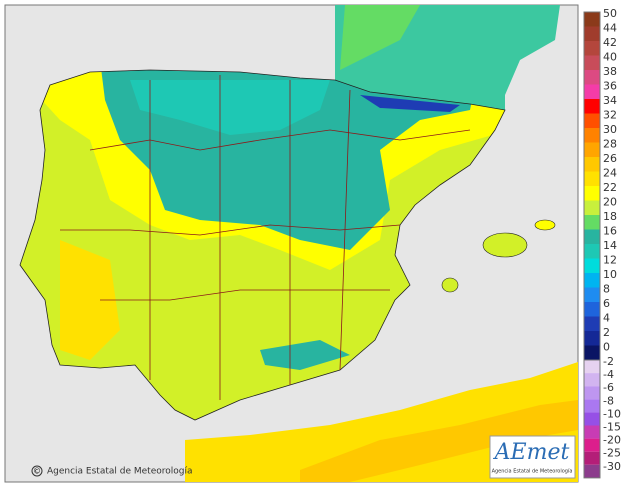 The image size is (630, 504). I want to click on legend-label: -10, so click(612, 413).